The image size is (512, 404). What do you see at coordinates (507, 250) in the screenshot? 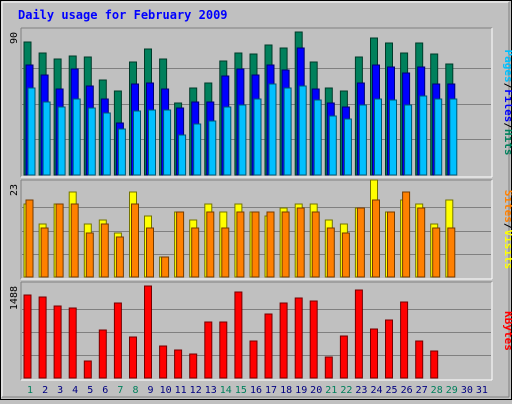
I see `legend-item-visits-2: Visits` at bounding box center [507, 250].